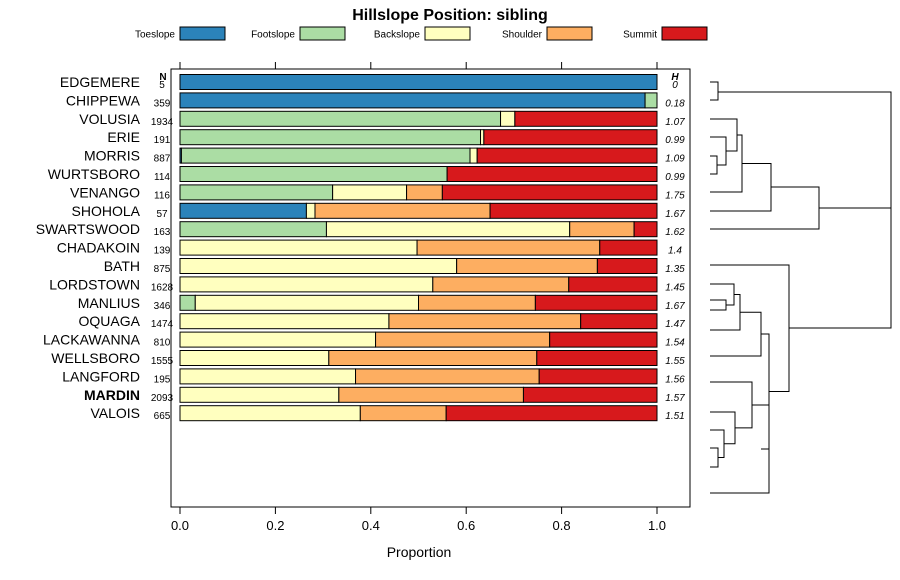 The width and height of the screenshot is (900, 580). Describe the element at coordinates (418, 339) in the screenshot. I see `bar-row-lackawanna` at that location.